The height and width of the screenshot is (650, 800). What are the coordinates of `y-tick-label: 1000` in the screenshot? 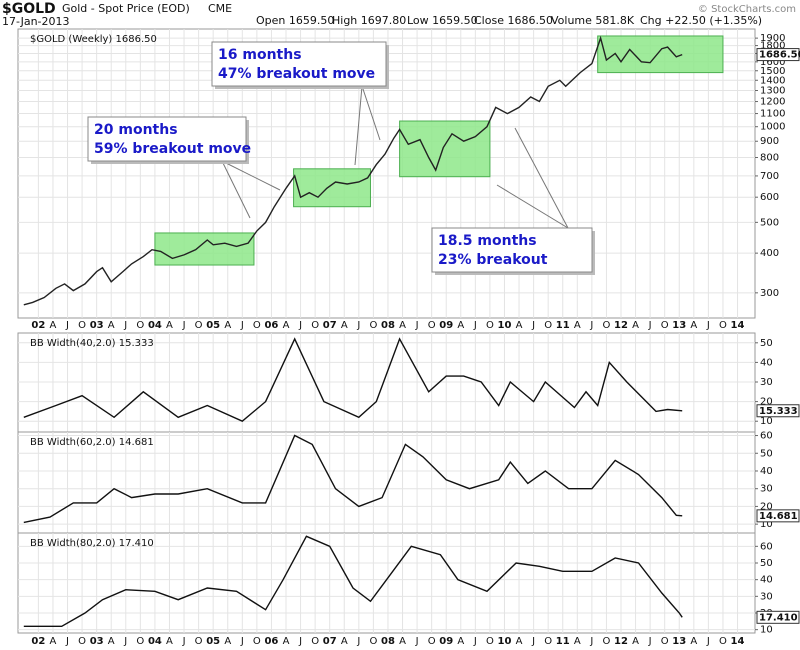 It's located at (772, 127).